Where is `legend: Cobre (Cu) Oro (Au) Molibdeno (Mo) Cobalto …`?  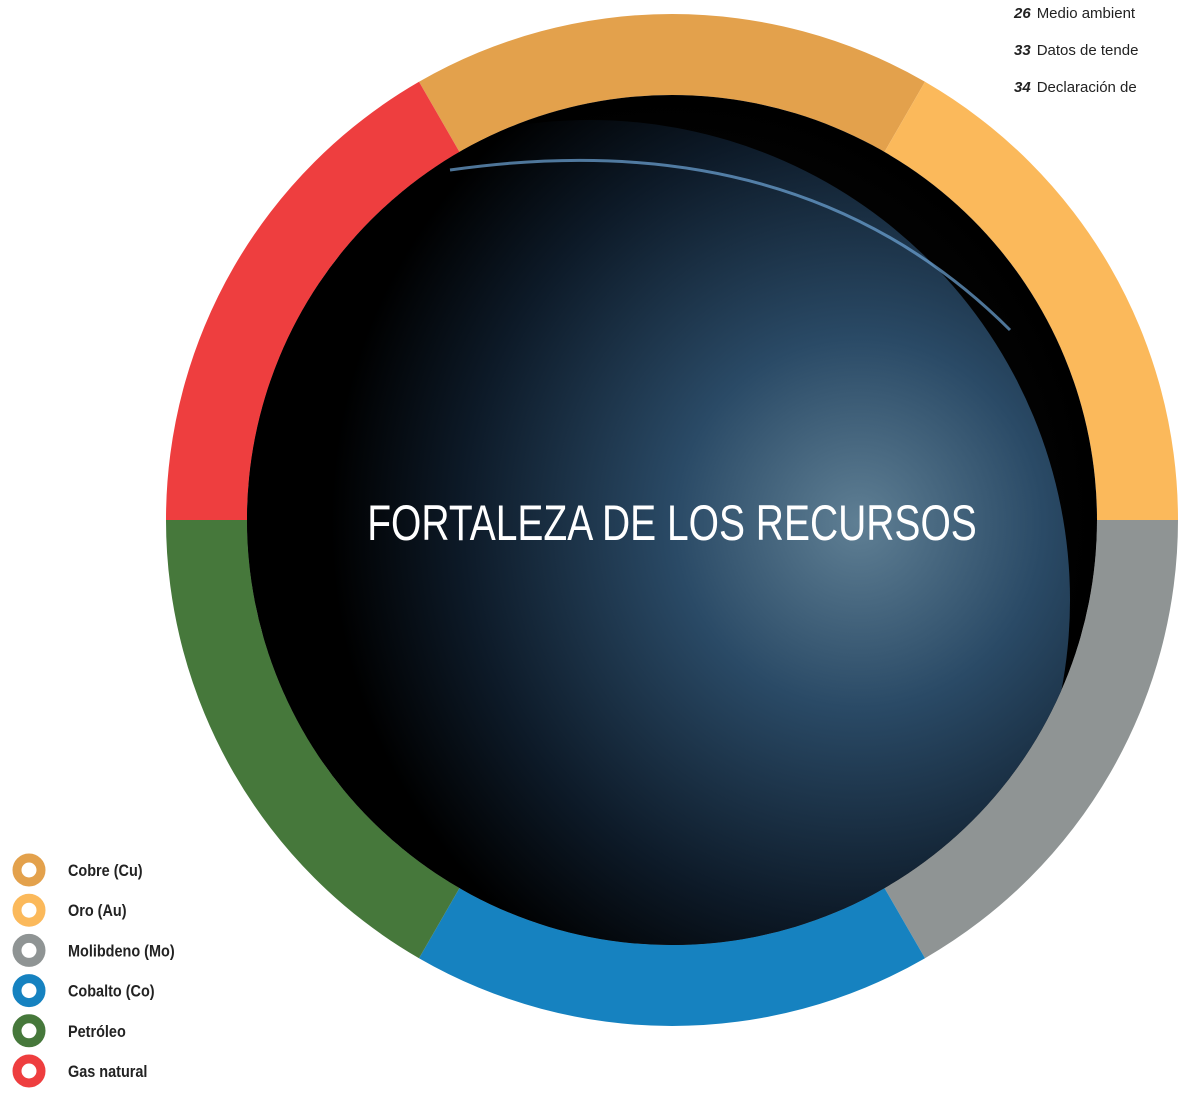
legend: Cobre (Cu) Oro (Au) Molibdeno (Mo) Cobalto … is located at coordinates (93, 970).